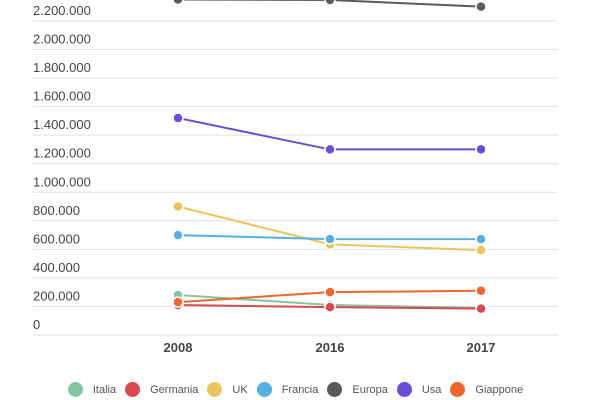  What do you see at coordinates (56, 210) in the screenshot?
I see `y-tick-label: 800.000` at bounding box center [56, 210].